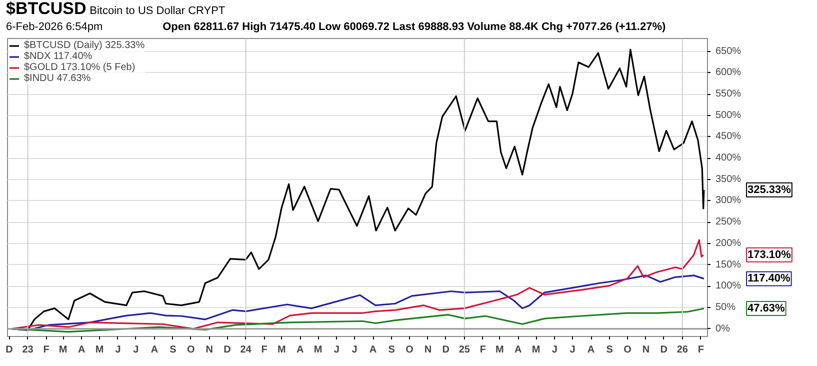  I want to click on y-tick-label: 300%, so click(729, 200).